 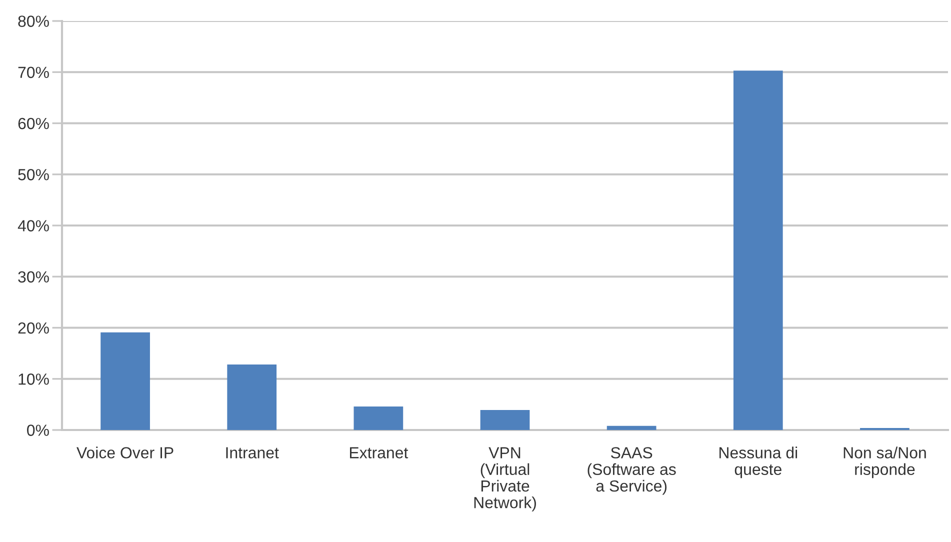 What do you see at coordinates (505, 479) in the screenshot?
I see `x-tick-label: VPN (Virtual Private Network)` at bounding box center [505, 479].